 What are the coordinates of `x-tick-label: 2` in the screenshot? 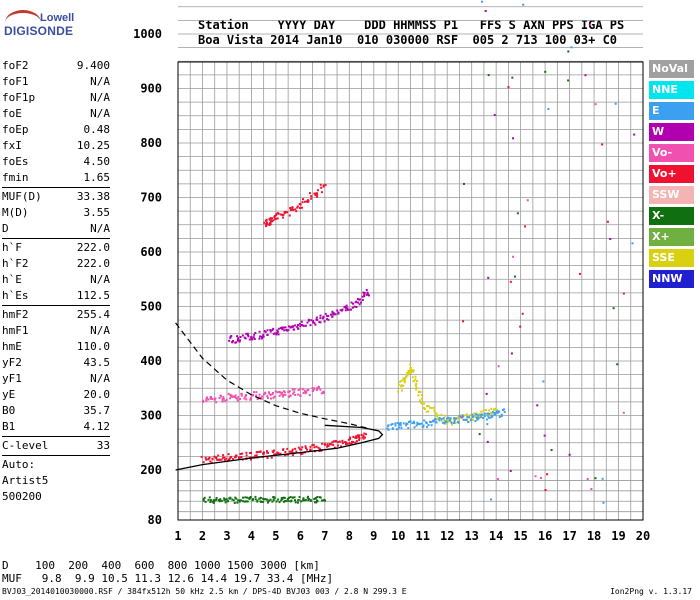 It's located at (202, 536).